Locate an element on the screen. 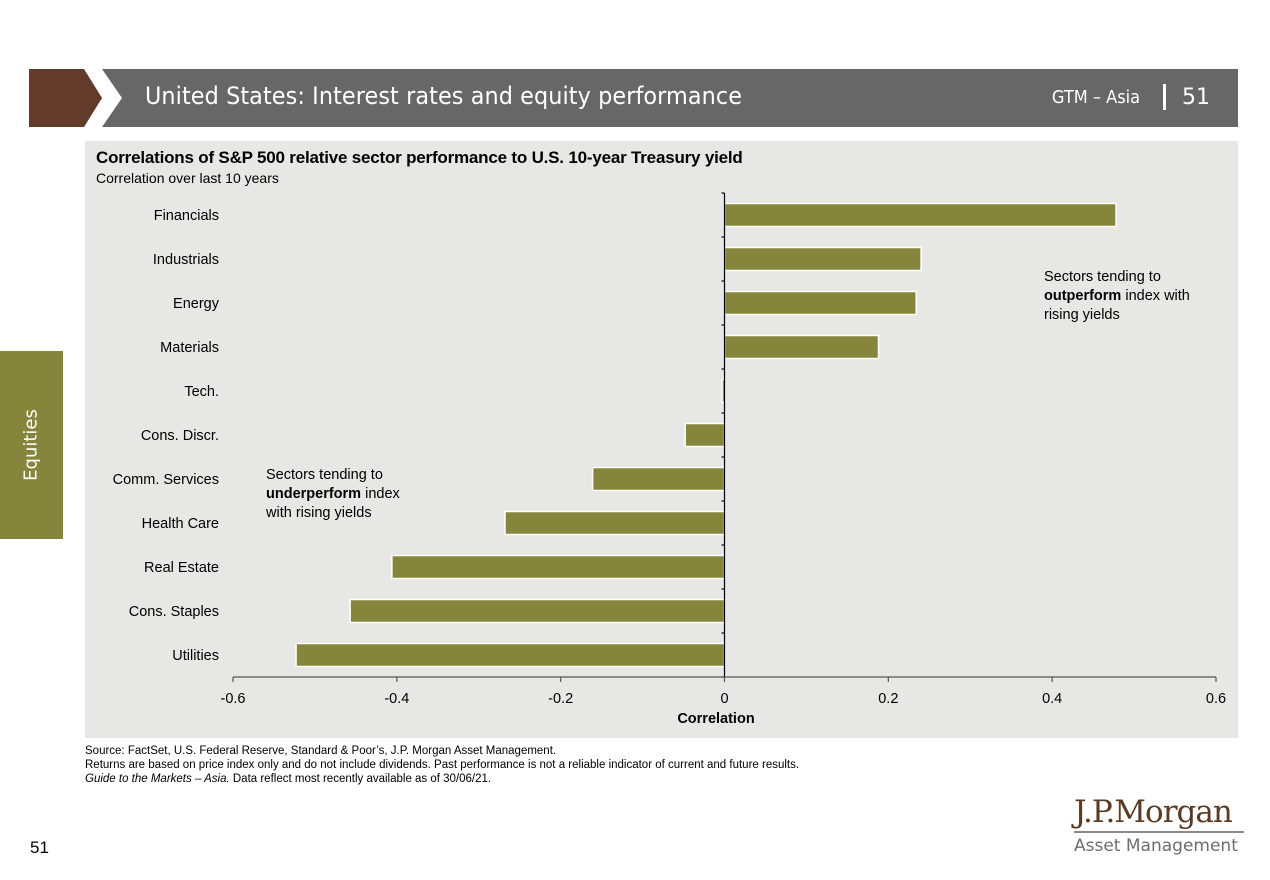  header-page-number: 51 is located at coordinates (1196, 97).